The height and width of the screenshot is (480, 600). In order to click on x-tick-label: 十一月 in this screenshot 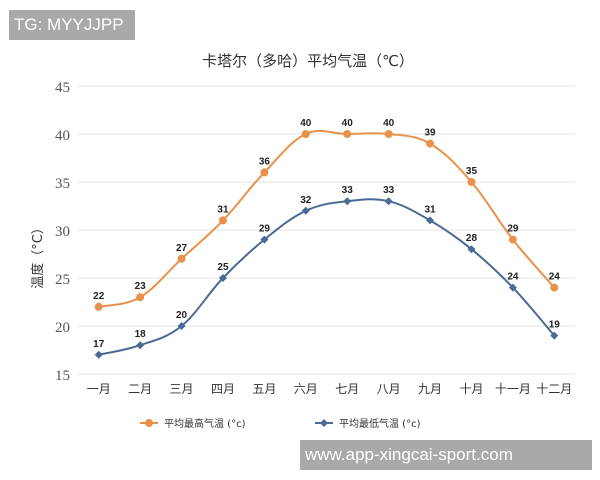, I will do `click(513, 389)`.